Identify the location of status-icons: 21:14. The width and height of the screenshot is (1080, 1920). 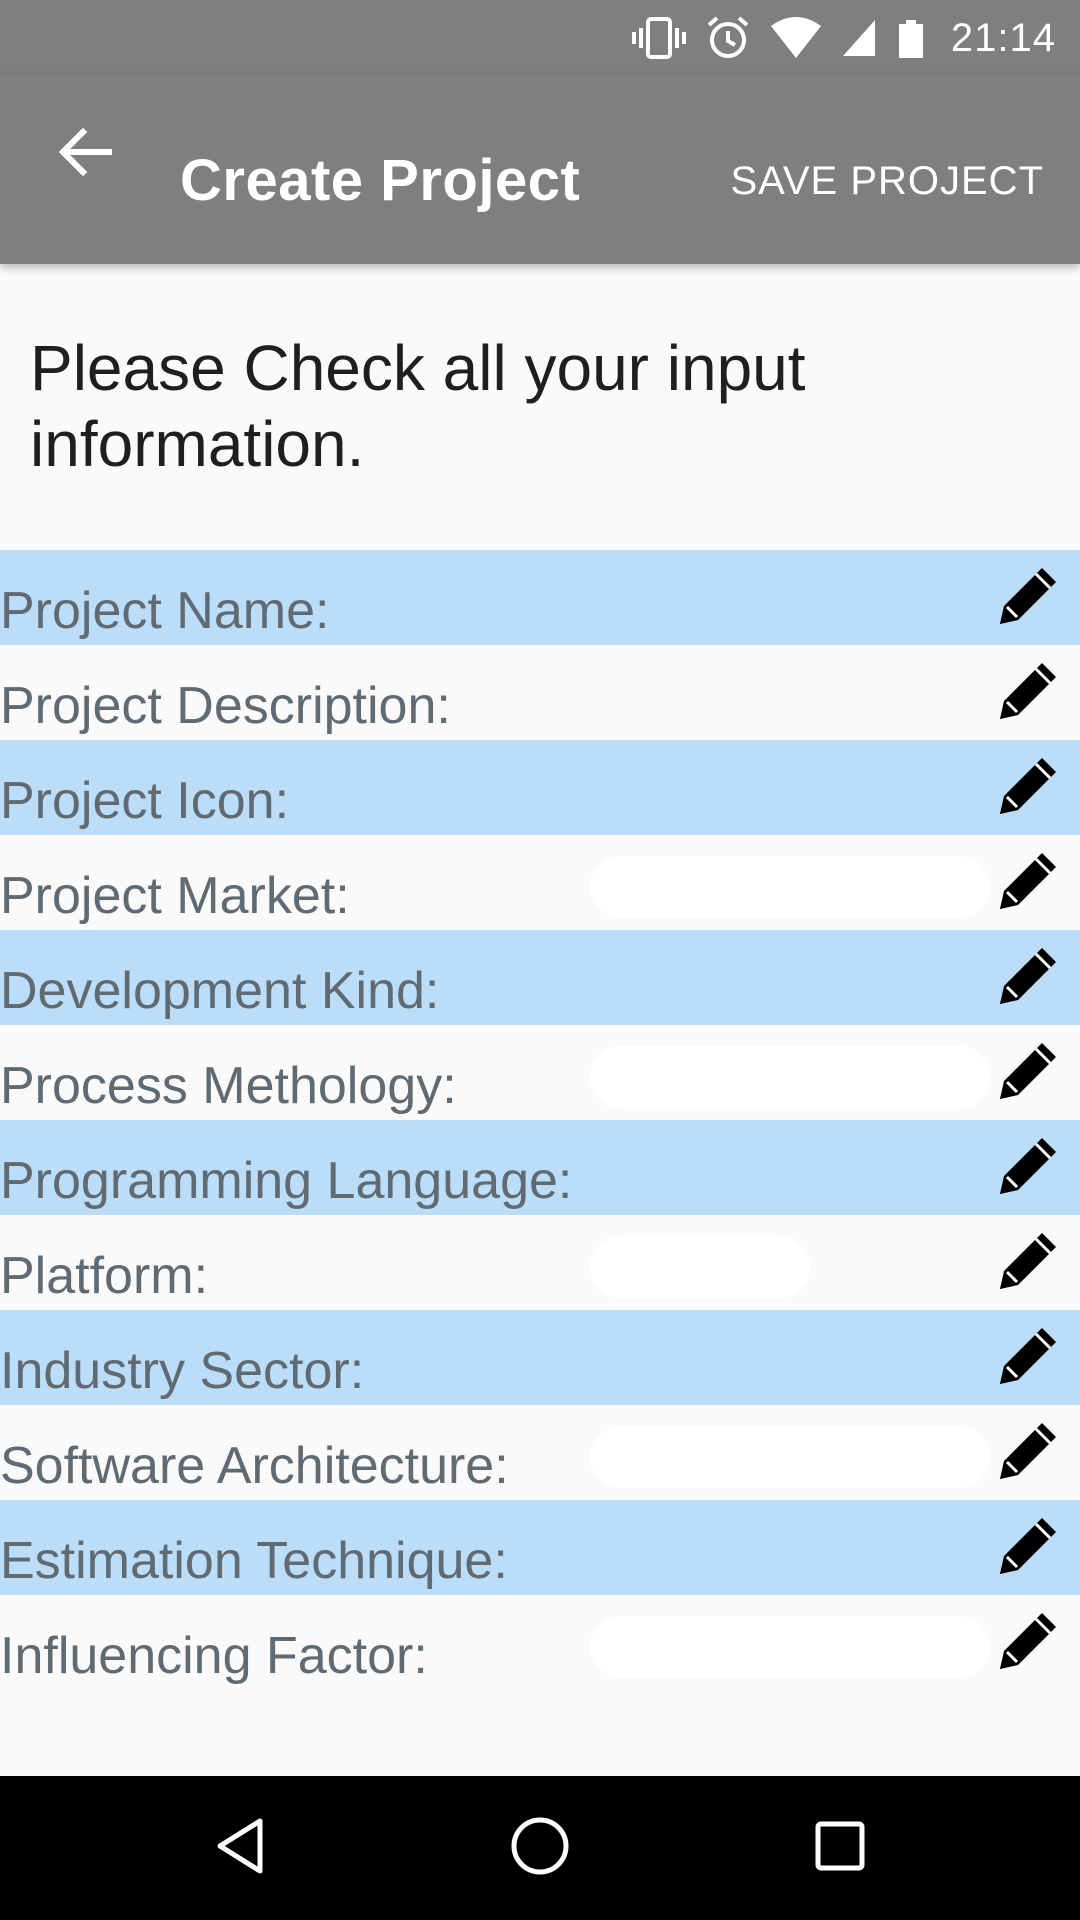
(843, 38).